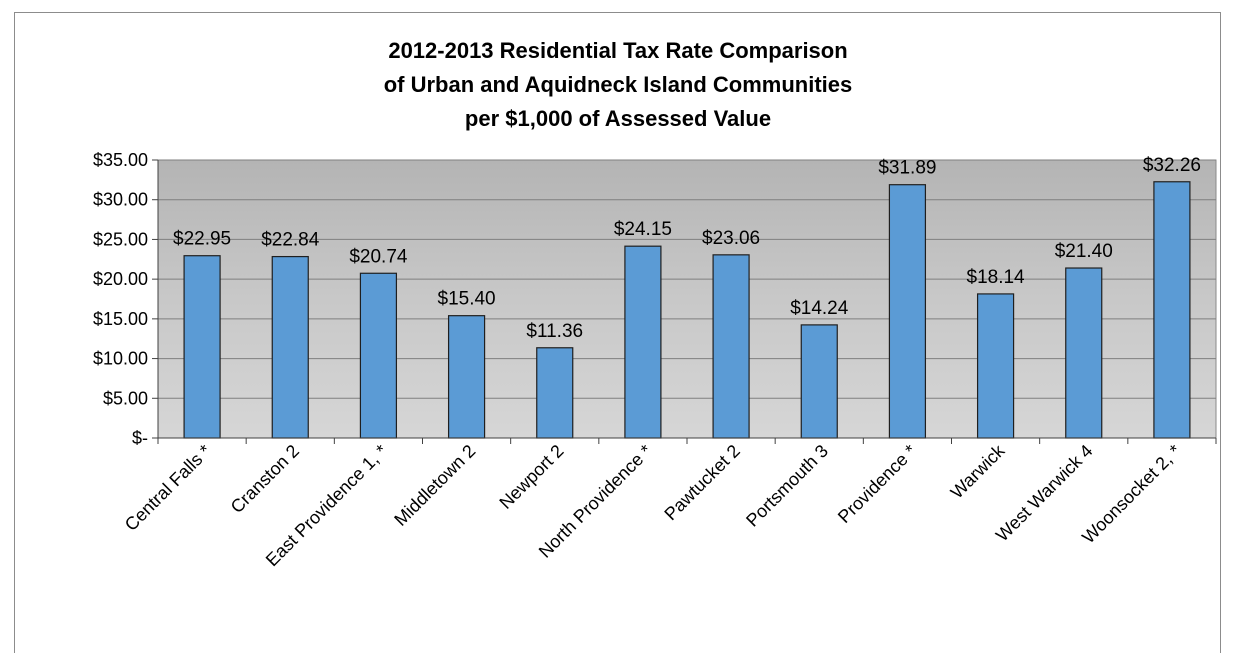 Image resolution: width=1233 pixels, height=654 pixels. I want to click on x-tick-label: Warwick, so click(978, 471).